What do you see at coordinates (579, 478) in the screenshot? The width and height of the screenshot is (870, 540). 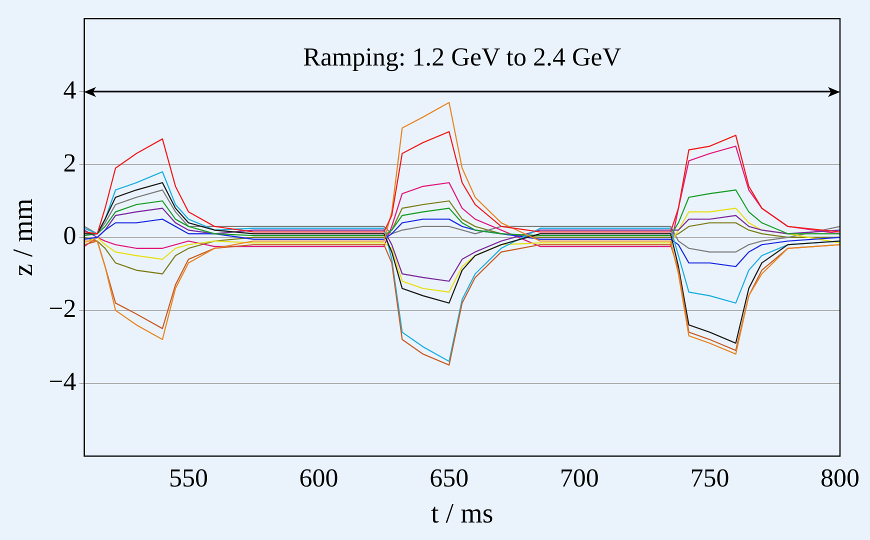 I see `x-tick-label: 700` at bounding box center [579, 478].